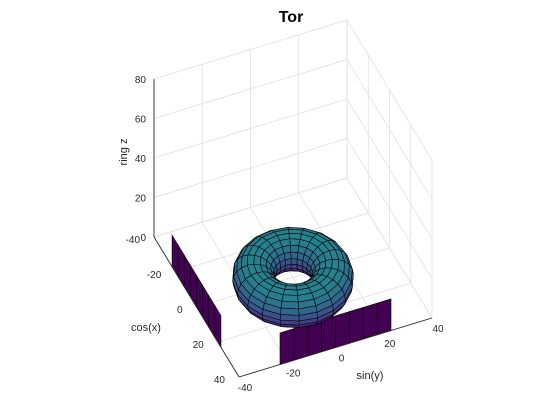 The height and width of the screenshot is (420, 560). I want to click on x-tick-label: -20, so click(293, 373).